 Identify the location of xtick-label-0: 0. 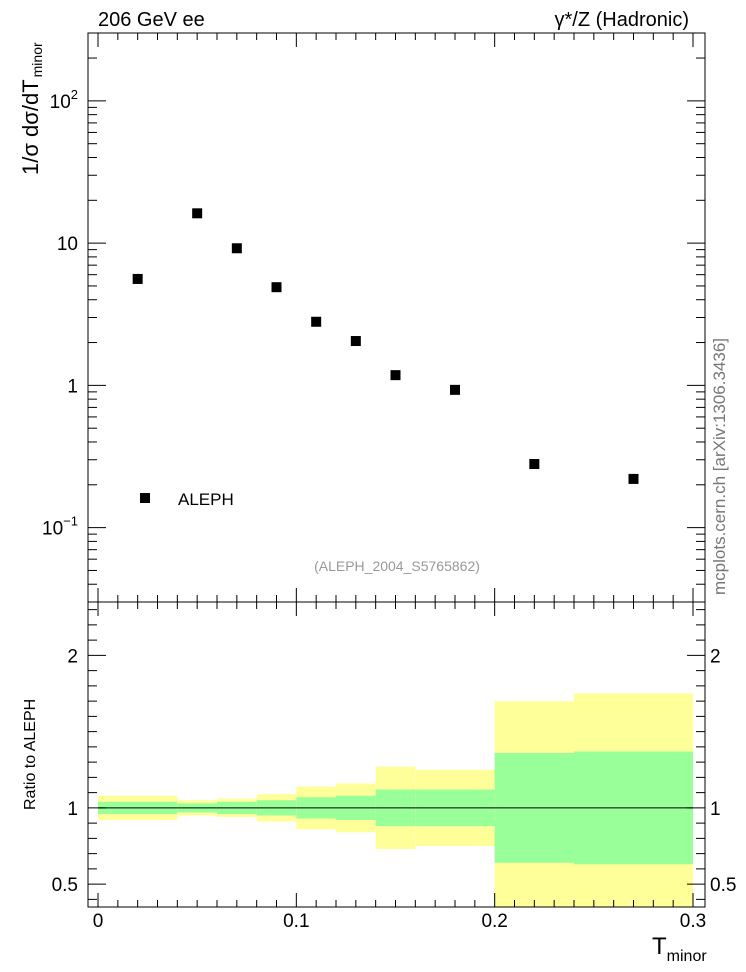
(98, 921).